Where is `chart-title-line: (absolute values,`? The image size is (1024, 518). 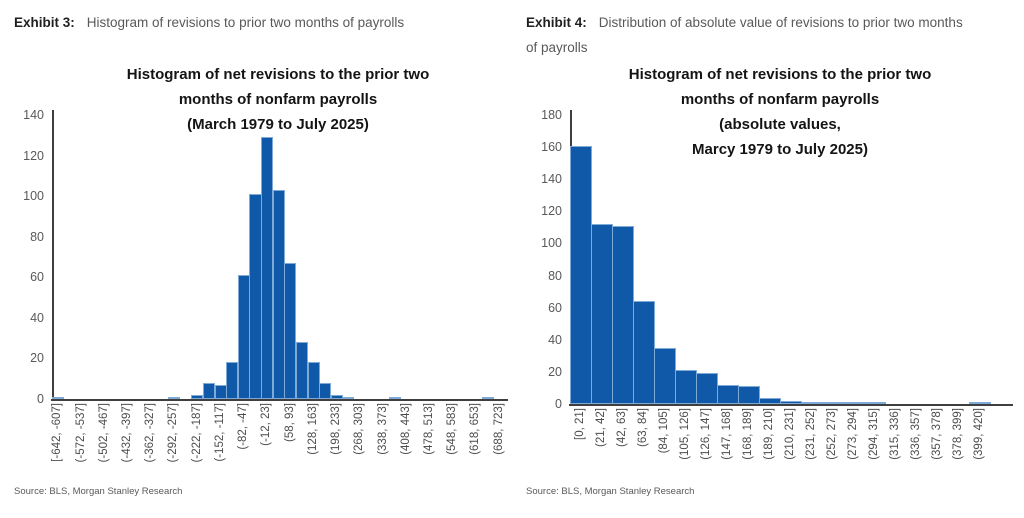
chart-title-line: (absolute values, is located at coordinates (780, 124).